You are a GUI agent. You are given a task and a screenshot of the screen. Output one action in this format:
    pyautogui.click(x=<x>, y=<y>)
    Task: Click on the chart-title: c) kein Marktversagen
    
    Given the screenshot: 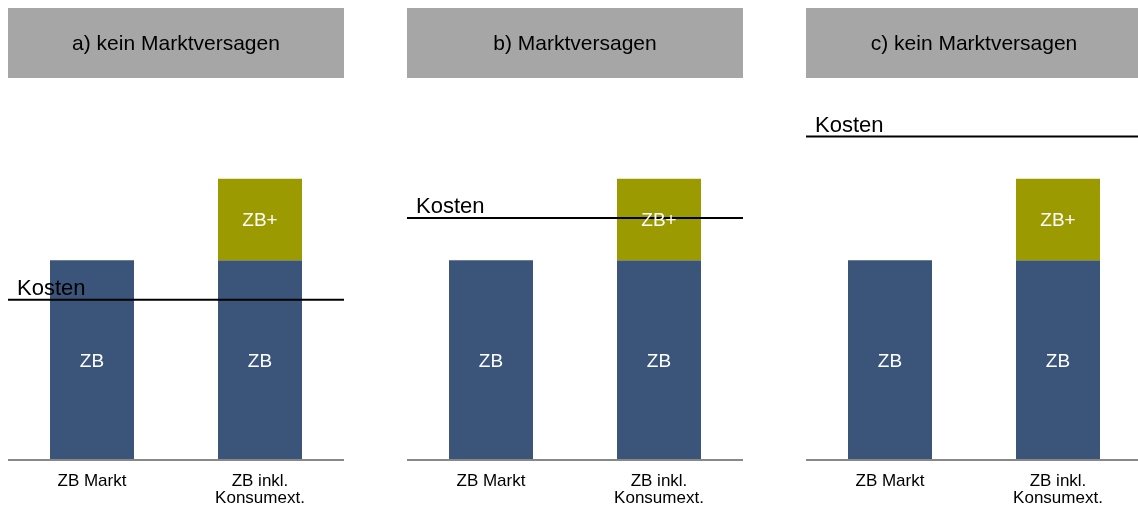 What is the action you would take?
    pyautogui.click(x=972, y=43)
    